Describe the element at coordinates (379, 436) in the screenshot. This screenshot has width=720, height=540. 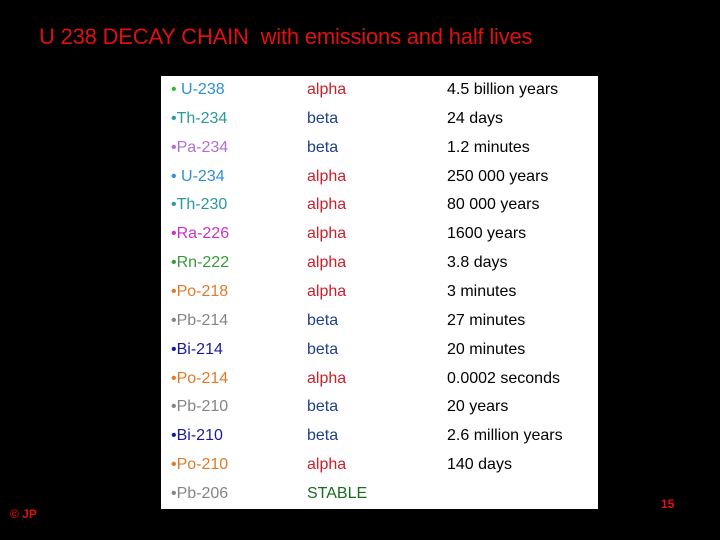
I see `table-row: •Bi-210 beta 2.6 million years` at that location.